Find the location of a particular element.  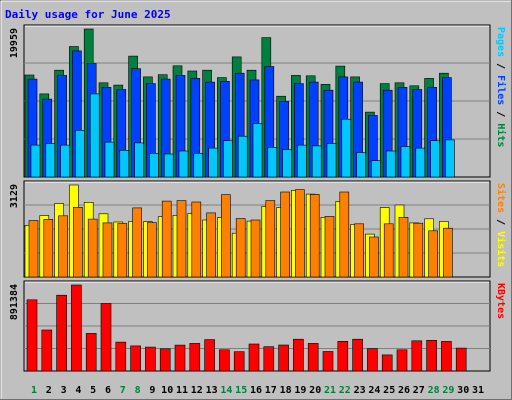

x-tick-label-day-16: 16 is located at coordinates (256, 390).